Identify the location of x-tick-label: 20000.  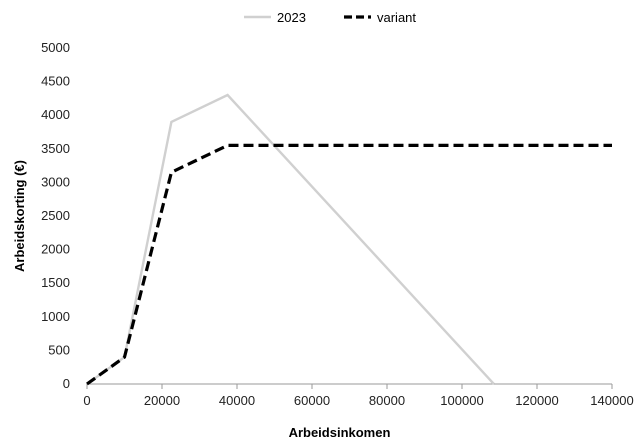
(162, 400).